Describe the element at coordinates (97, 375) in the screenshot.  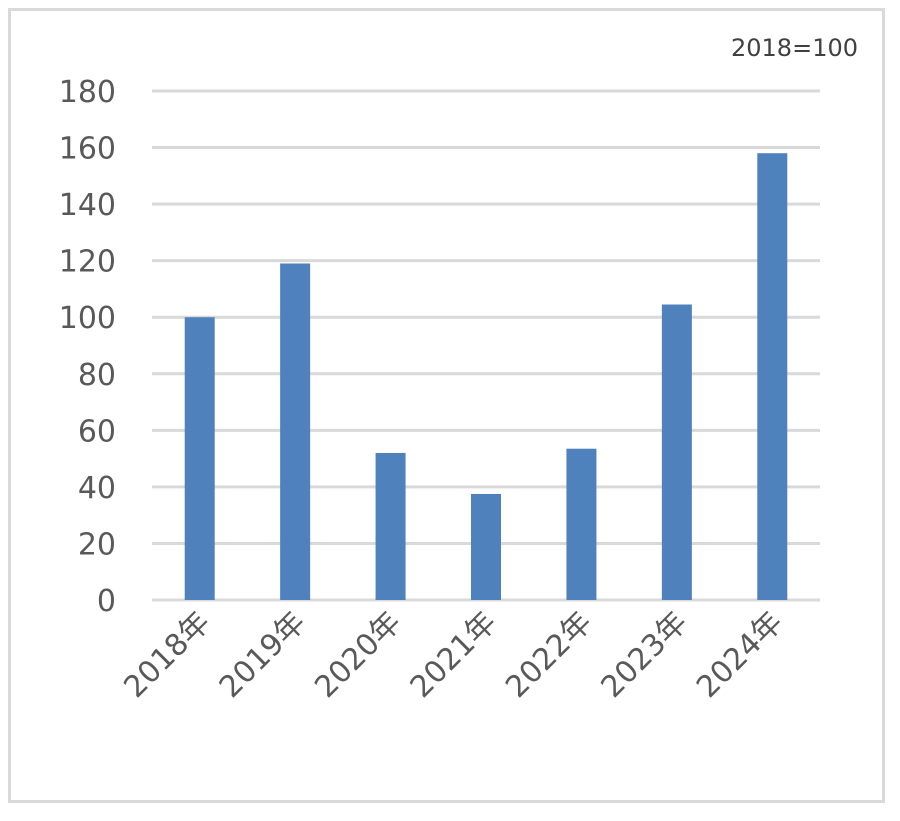
I see `y-tick-label: 80` at that location.